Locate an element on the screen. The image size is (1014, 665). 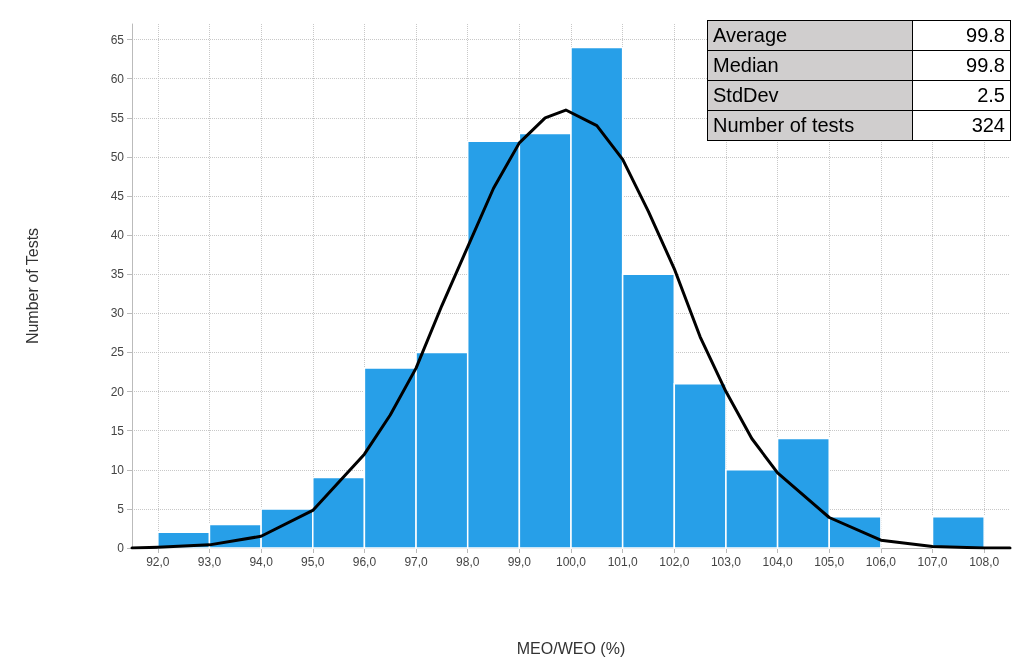
y-axis-title: Number of Tests is located at coordinates (32, 286).